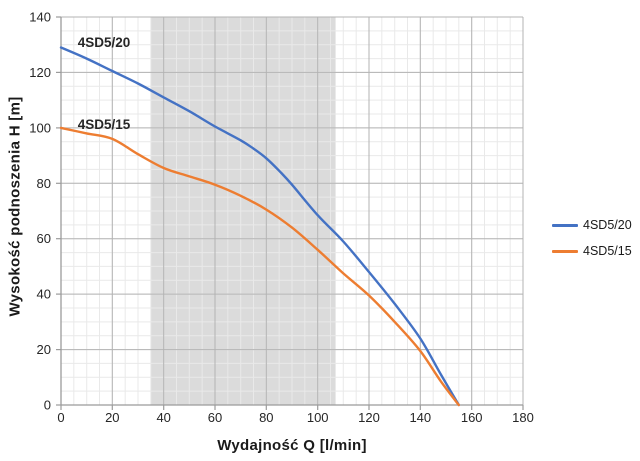 This screenshot has width=640, height=461. I want to click on x-tick-label: 0, so click(60, 417).